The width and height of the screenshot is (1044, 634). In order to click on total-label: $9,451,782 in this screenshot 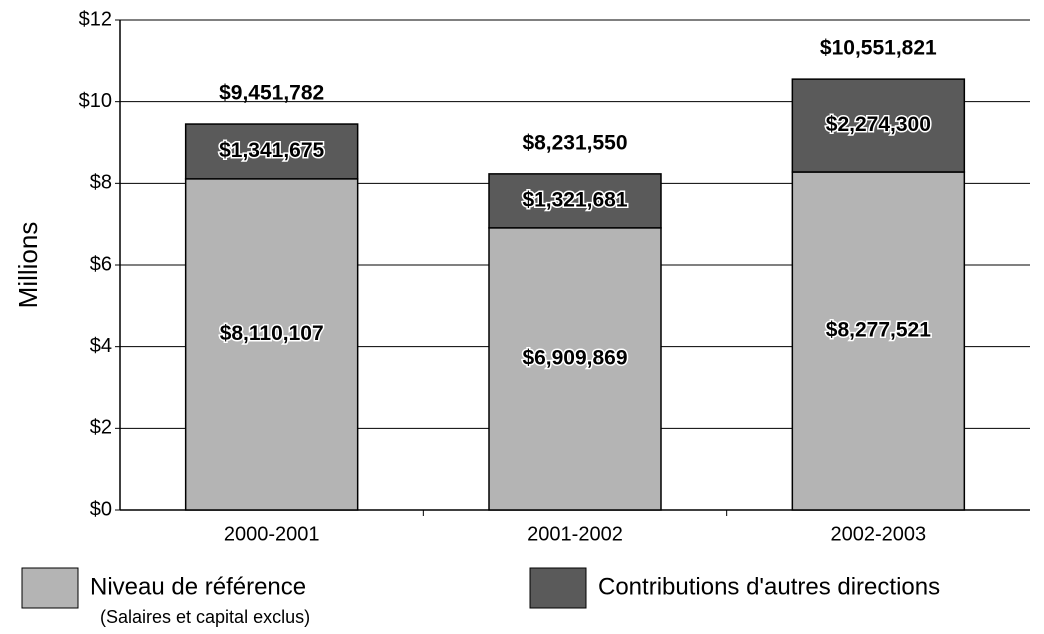, I will do `click(271, 93)`.